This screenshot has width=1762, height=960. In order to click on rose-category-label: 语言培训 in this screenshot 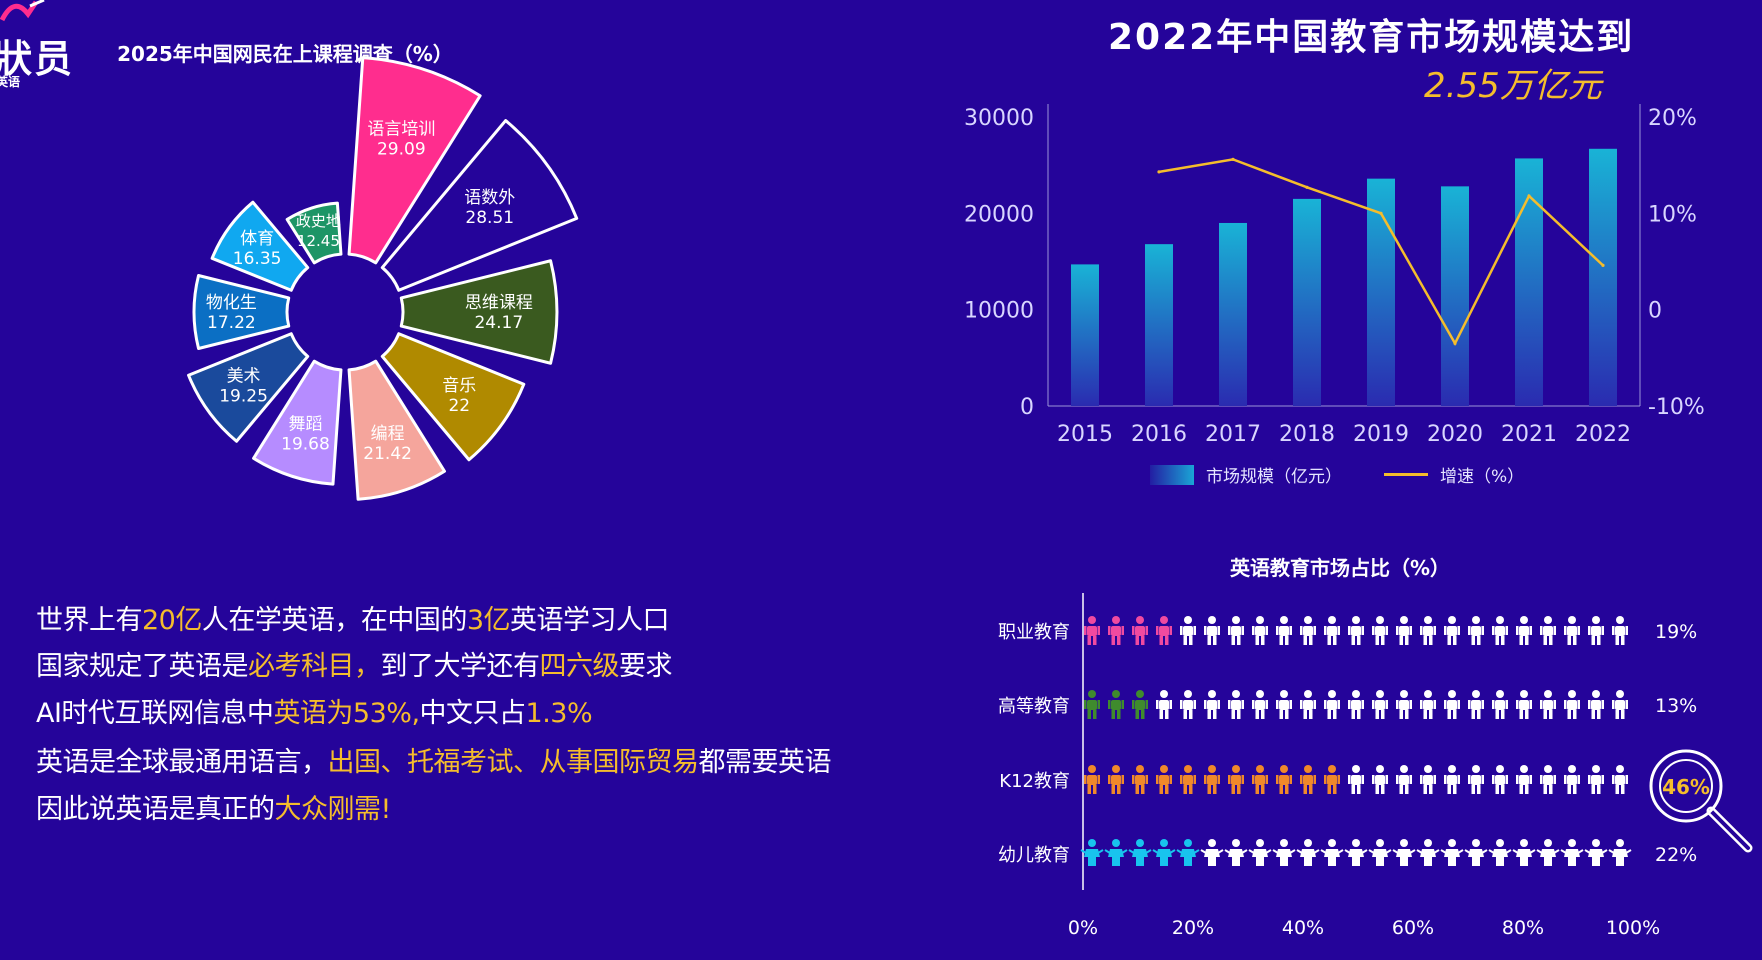, I will do `click(401, 130)`.